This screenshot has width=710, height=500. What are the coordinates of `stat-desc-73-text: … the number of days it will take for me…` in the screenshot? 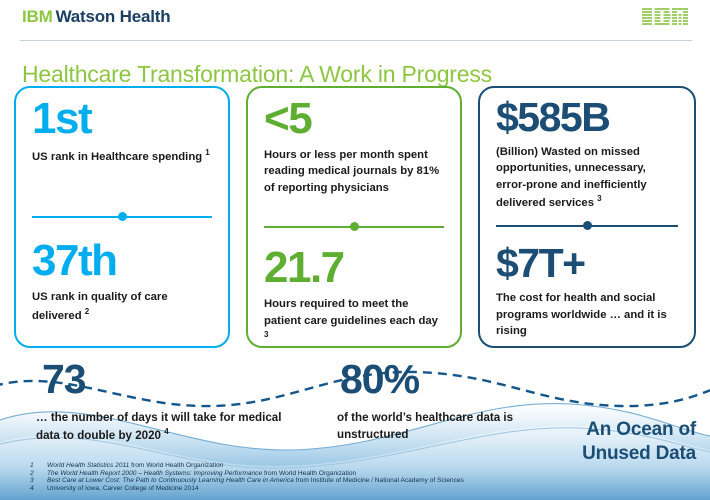 It's located at (159, 427).